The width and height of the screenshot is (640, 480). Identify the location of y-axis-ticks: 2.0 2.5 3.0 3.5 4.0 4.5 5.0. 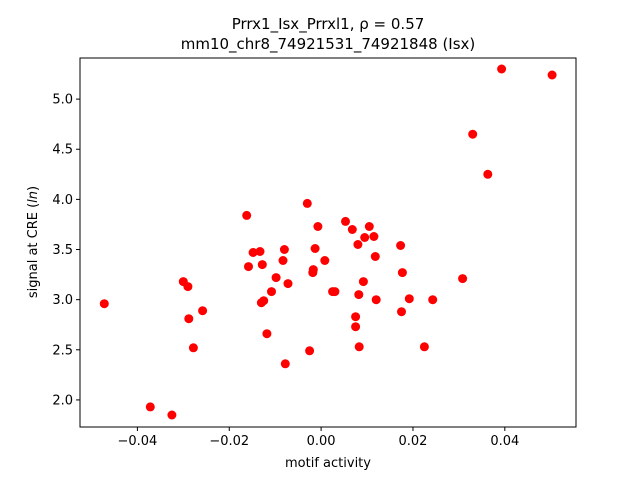
(66, 250).